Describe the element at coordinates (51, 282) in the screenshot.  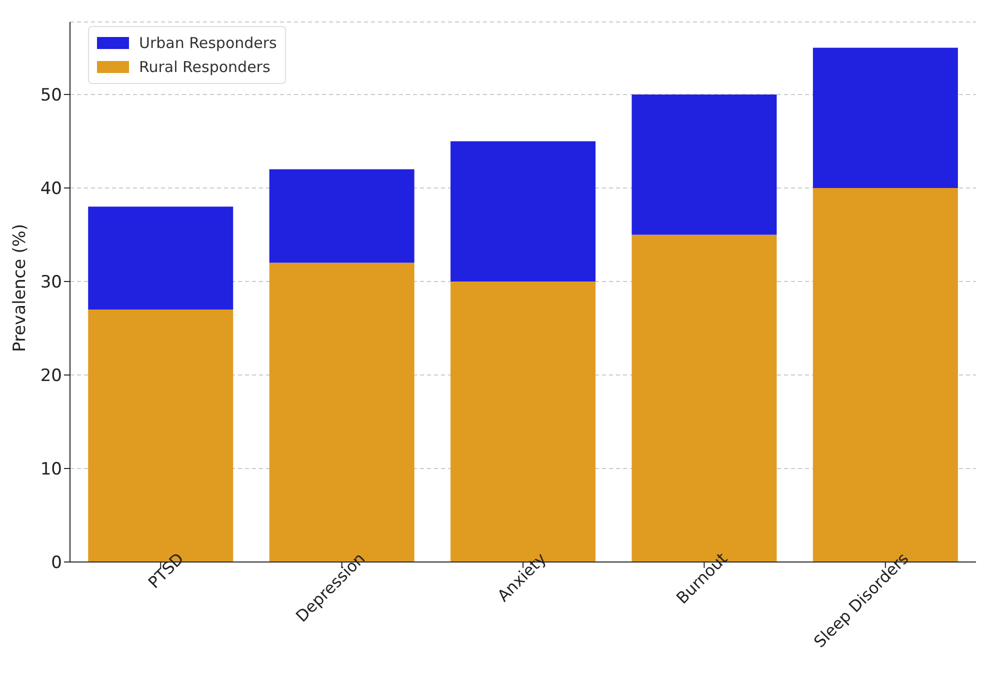
I see `y-tick-label: 30` at that location.